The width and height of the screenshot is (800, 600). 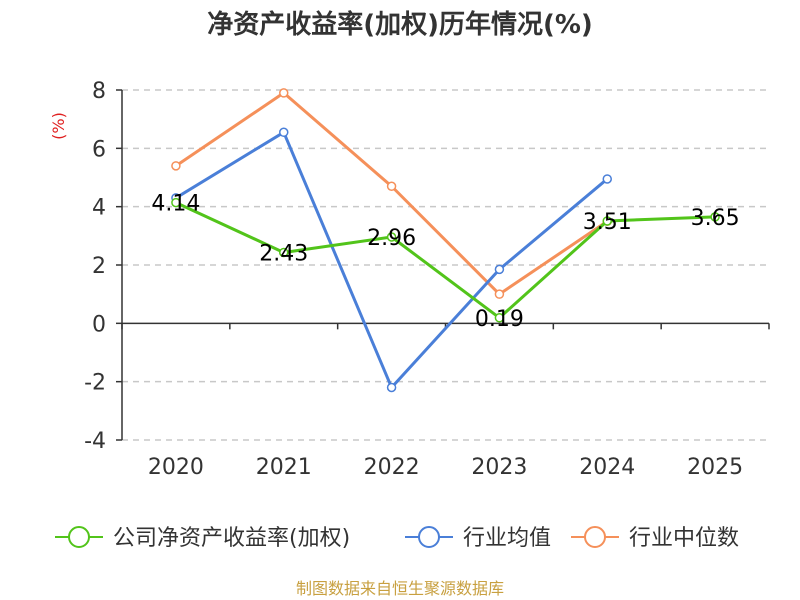 What do you see at coordinates (95, 441) in the screenshot?
I see `y-tick-label: -4` at bounding box center [95, 441].